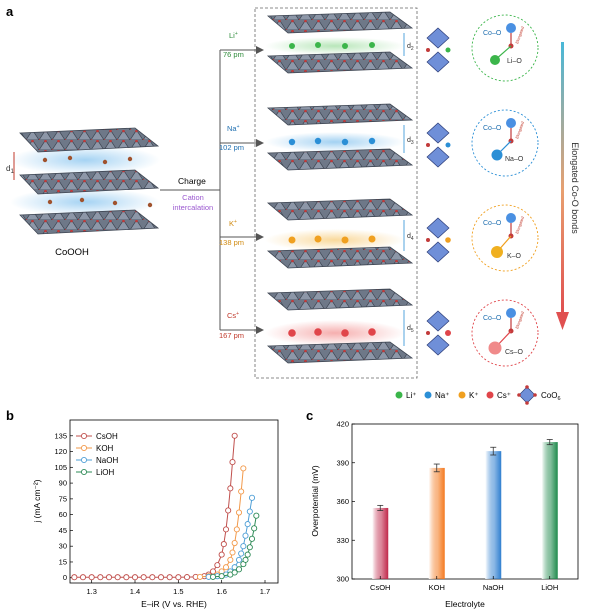 Image resolution: width=596 pixels, height=615 pixels. I want to click on d1-label: d1, so click(10, 169).